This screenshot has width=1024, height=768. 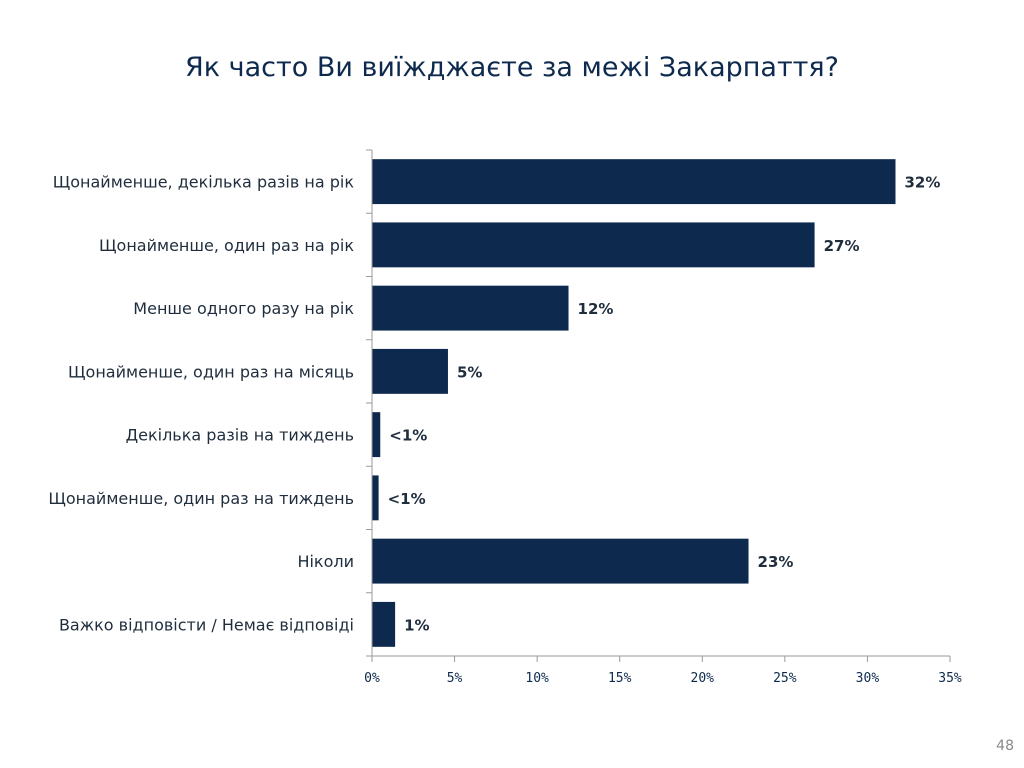 I want to click on data-label: 5%, so click(x=469, y=372).